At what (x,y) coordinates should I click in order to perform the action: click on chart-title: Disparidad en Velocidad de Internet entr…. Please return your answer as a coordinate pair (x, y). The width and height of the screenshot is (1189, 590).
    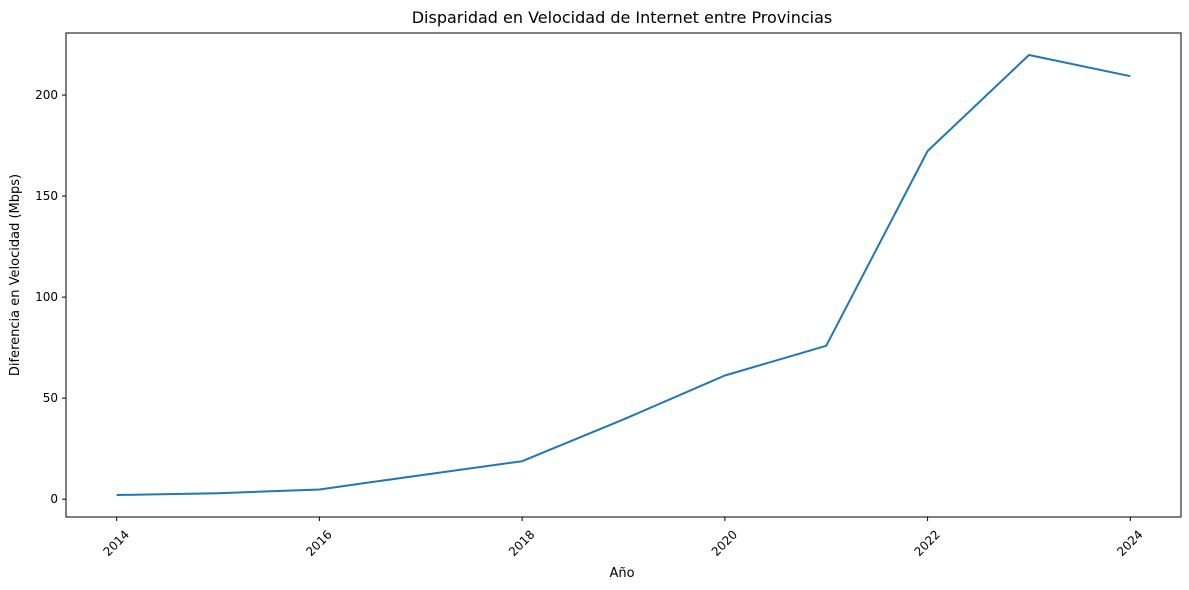
    Looking at the image, I should click on (622, 17).